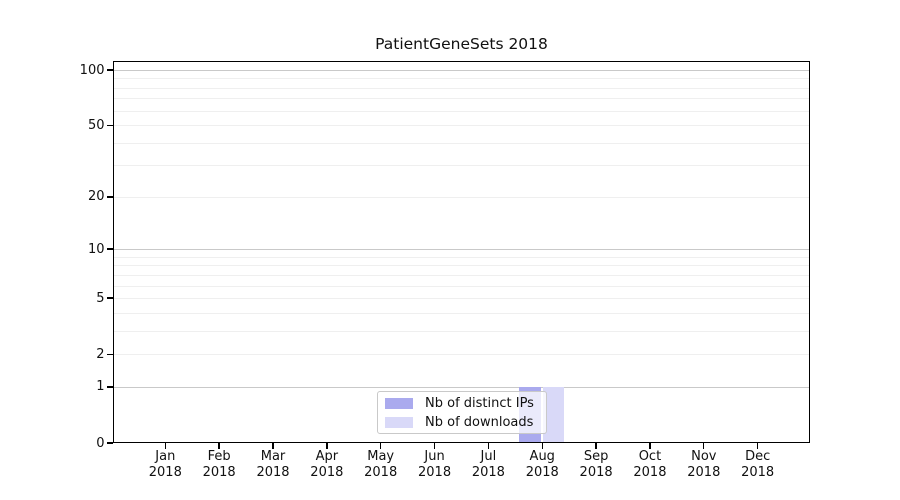 Image resolution: width=900 pixels, height=500 pixels. What do you see at coordinates (650, 456) in the screenshot?
I see `x-tick-month: Oct` at bounding box center [650, 456].